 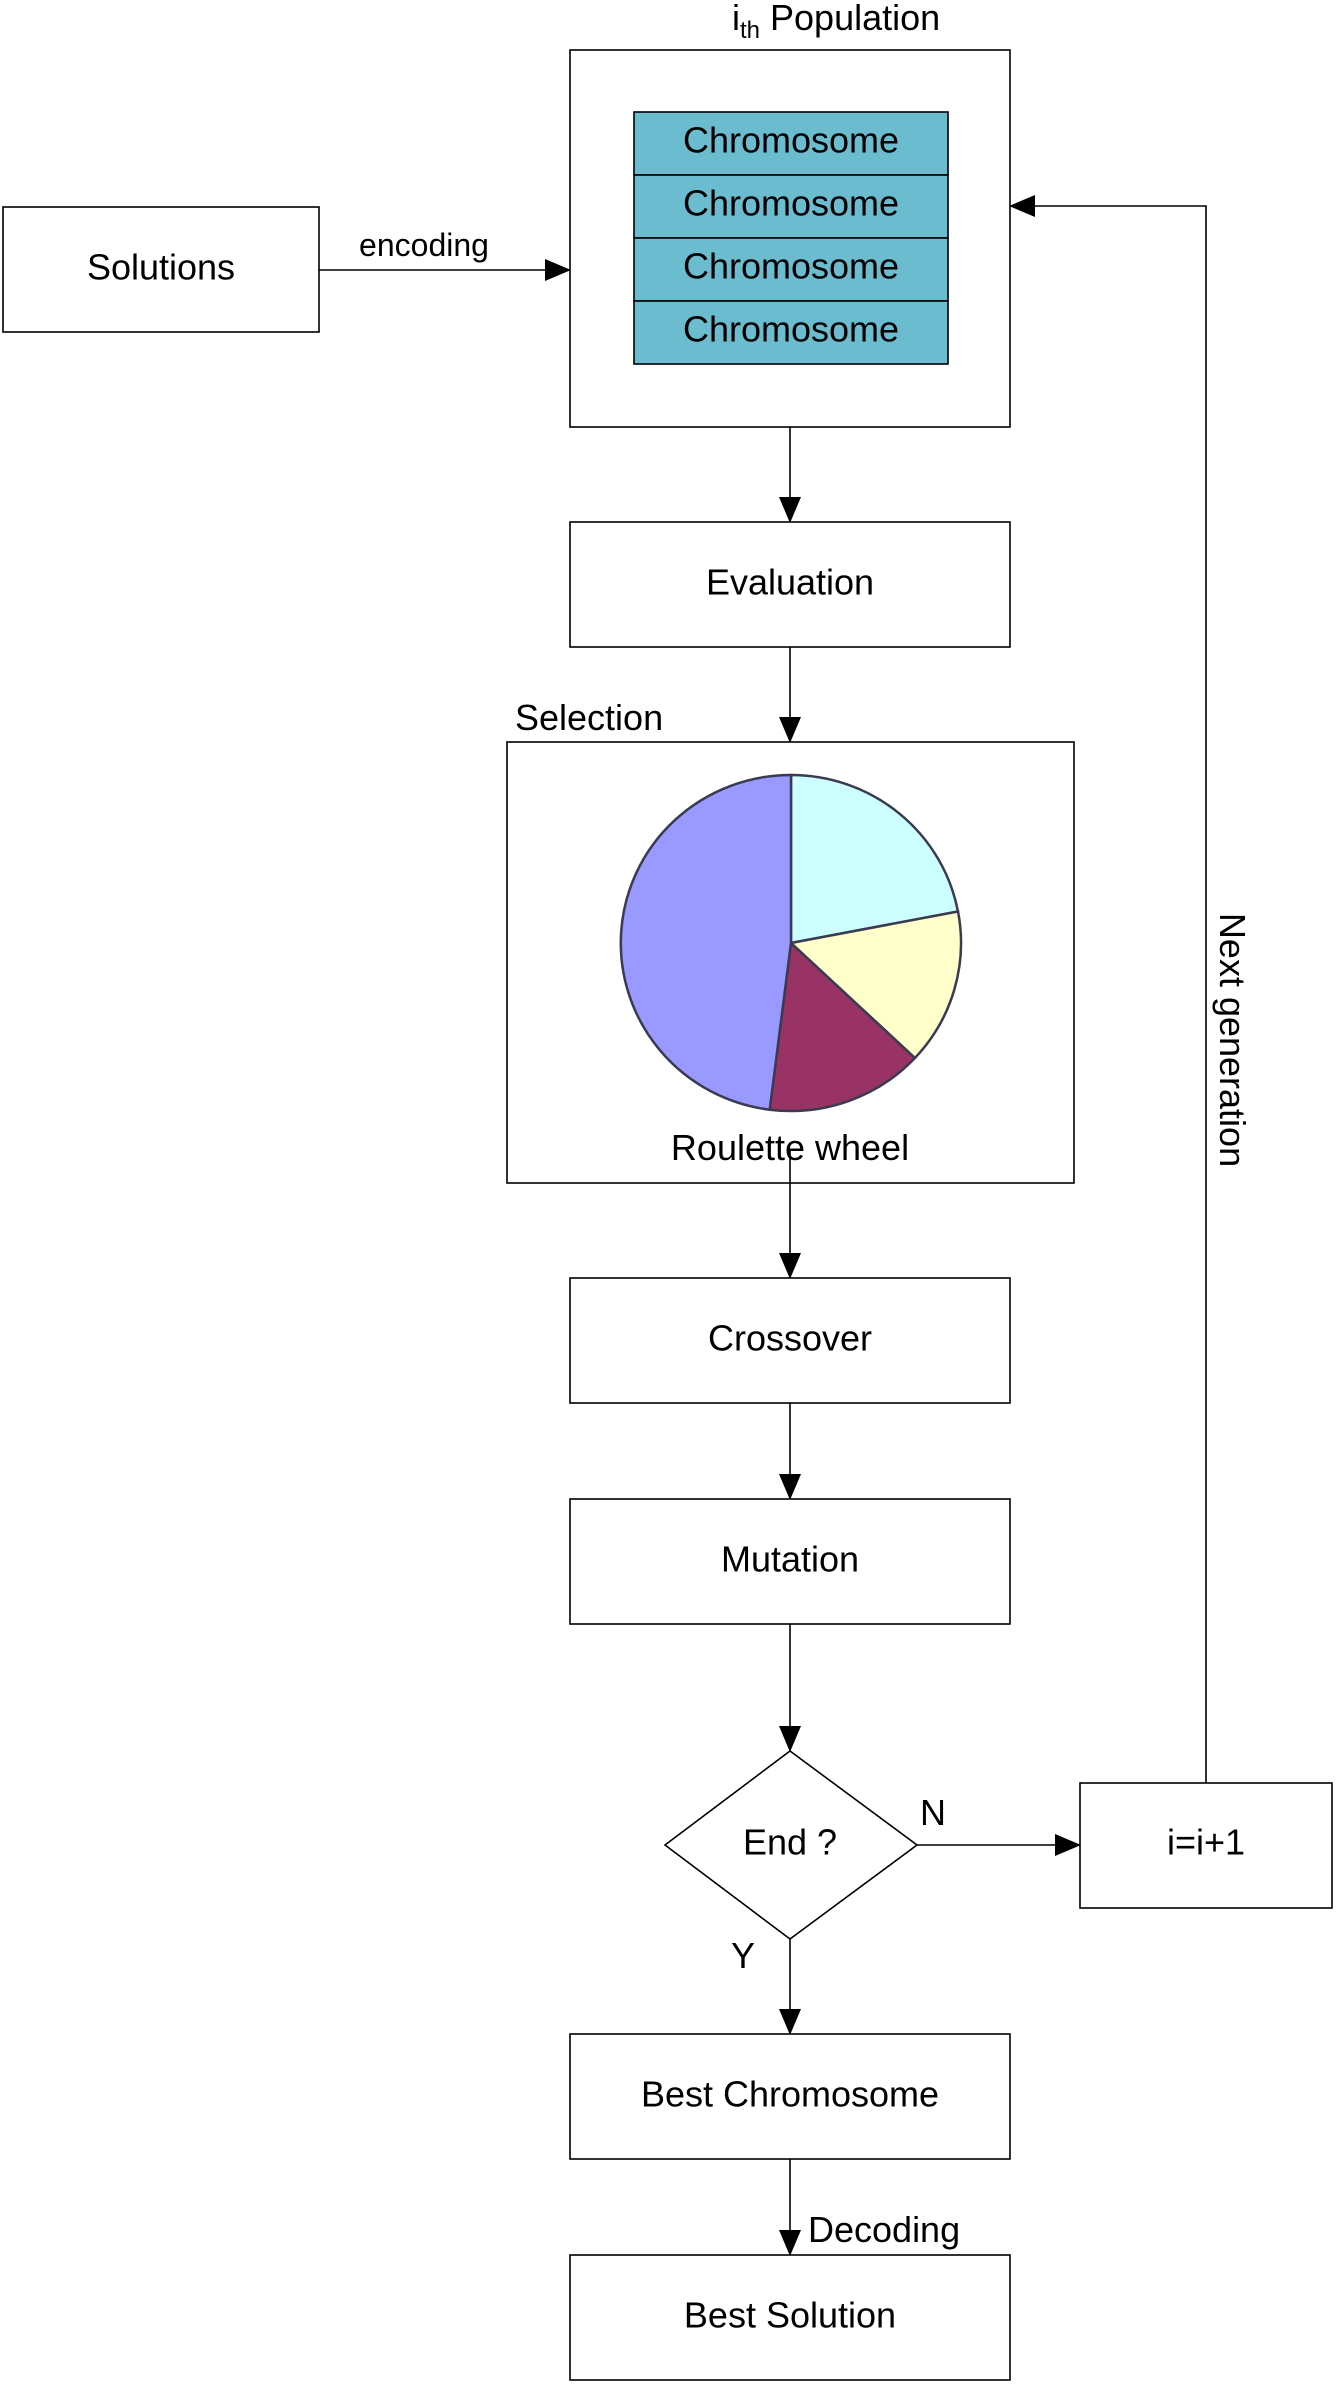 I want to click on best-chromosome-label: Best Chromosome, so click(x=790, y=2094).